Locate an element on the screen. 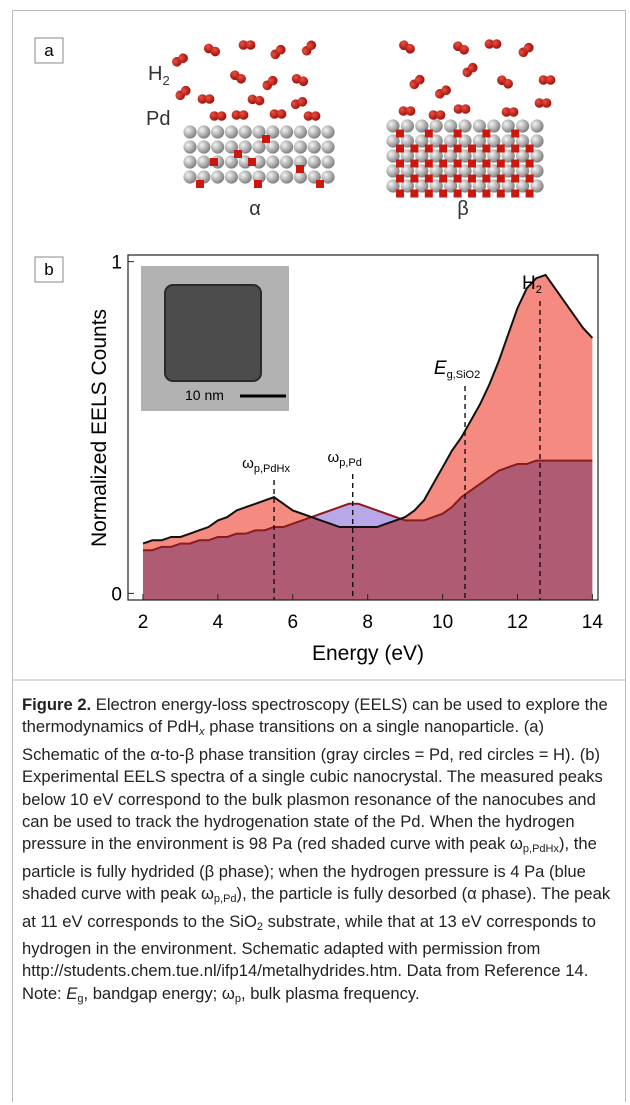  y-tick-label: 1 is located at coordinates (116, 263).